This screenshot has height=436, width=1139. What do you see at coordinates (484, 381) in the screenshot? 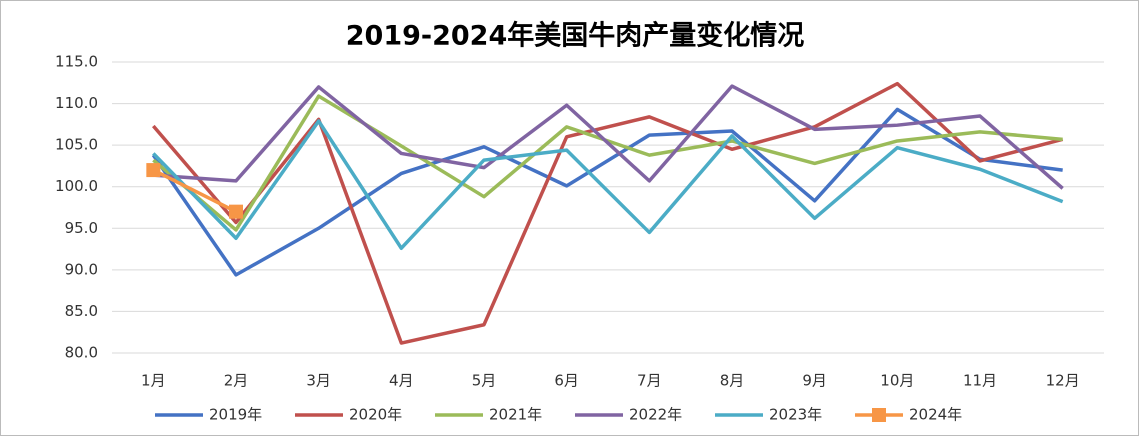
I see `x-tick-label: 5月` at bounding box center [484, 381].